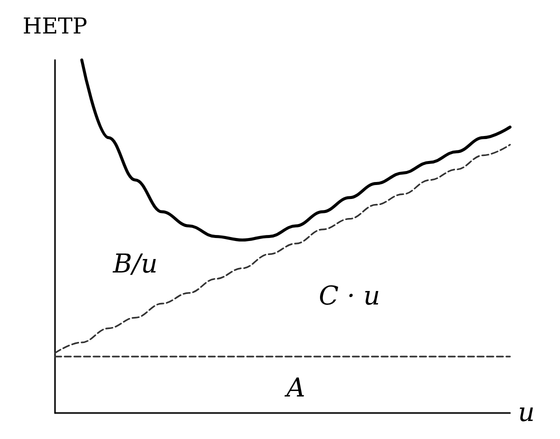 The image size is (560, 439). I want to click on annotation: C · u, so click(349, 297).